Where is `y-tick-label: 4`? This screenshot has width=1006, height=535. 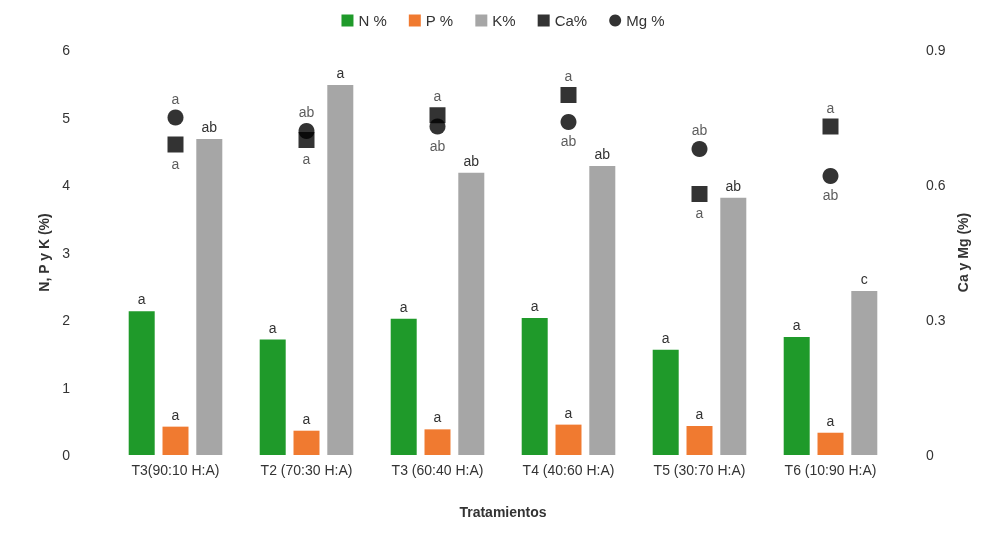
y-tick-label: 4 is located at coordinates (66, 185).